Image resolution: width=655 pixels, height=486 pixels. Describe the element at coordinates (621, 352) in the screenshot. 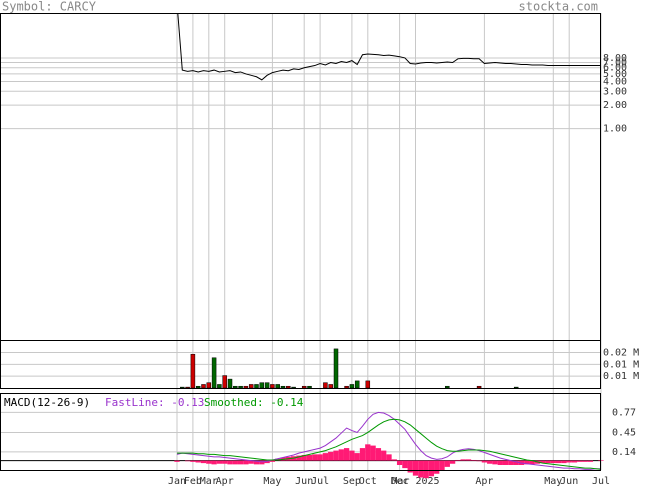

I see `y-tick-label: 0.02 M` at that location.